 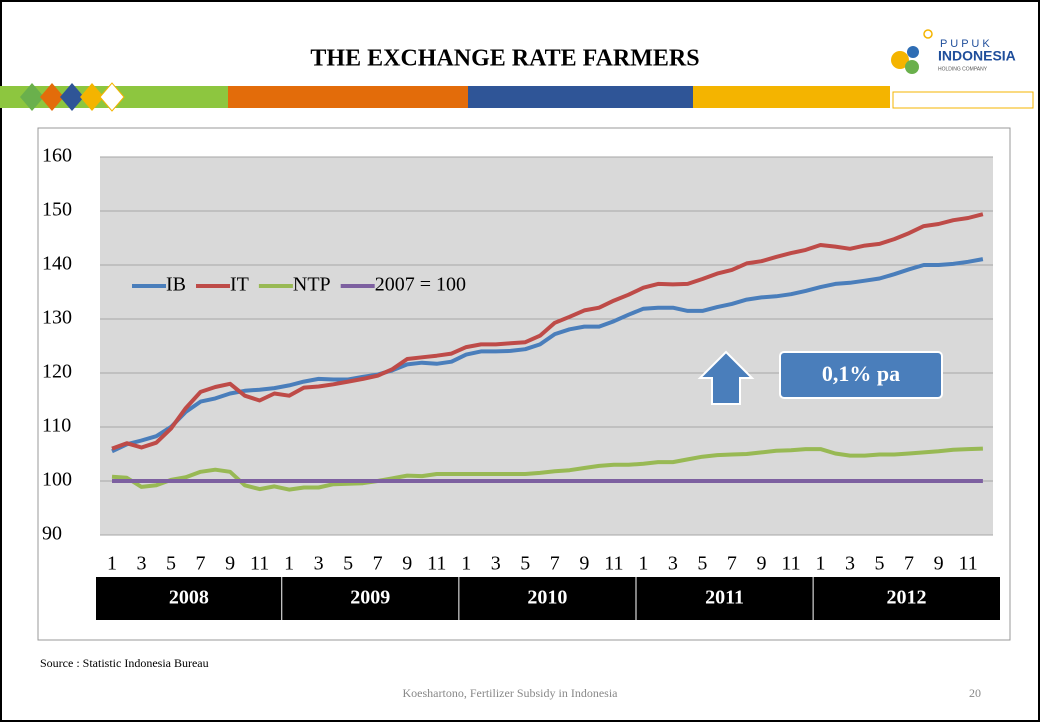 I want to click on y-tick-label: 100, so click(x=57, y=480).